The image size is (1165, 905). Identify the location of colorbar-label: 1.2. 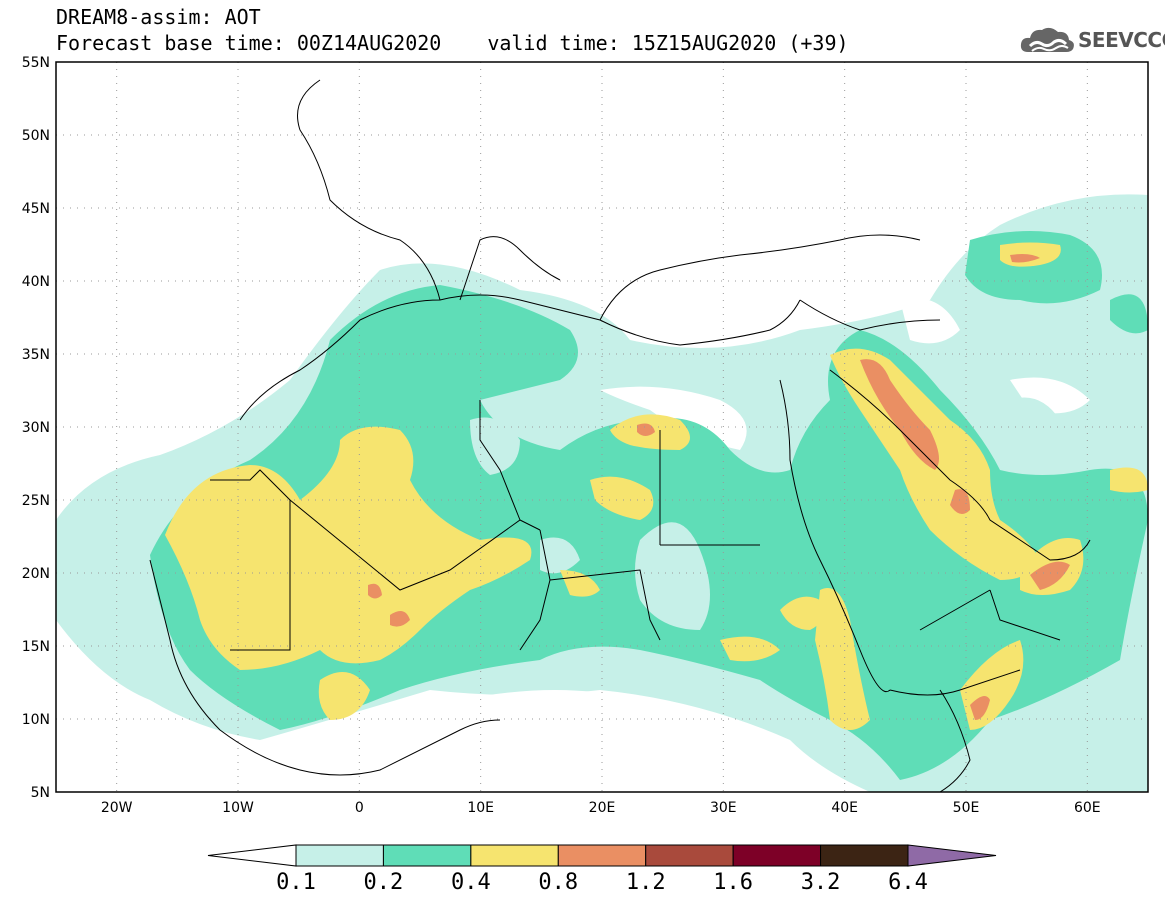
(645, 882).